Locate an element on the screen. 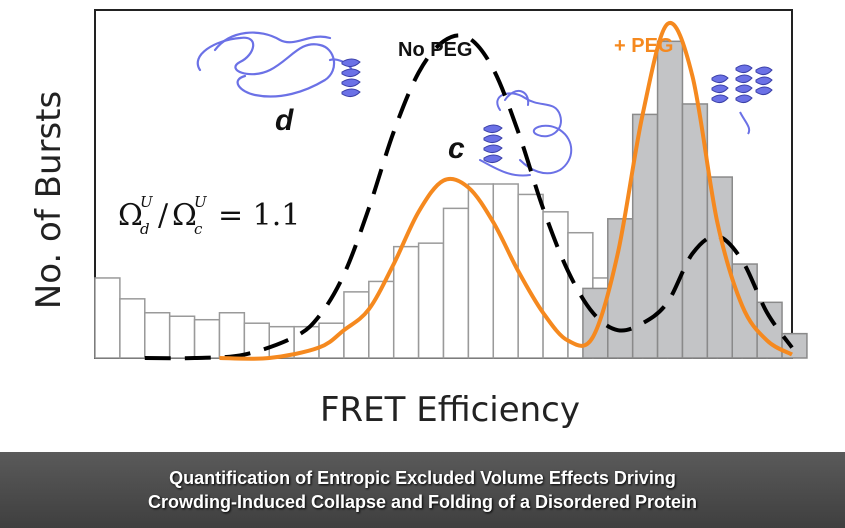  peg-bar is located at coordinates (595, 323).